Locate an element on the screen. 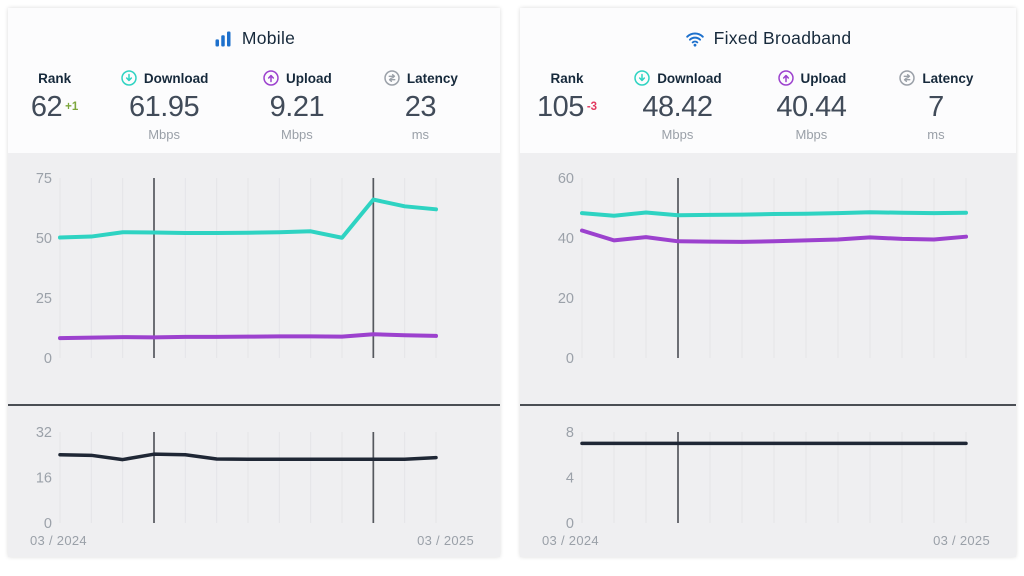 The width and height of the screenshot is (1024, 576). svg-text: 40 is located at coordinates (566, 239).